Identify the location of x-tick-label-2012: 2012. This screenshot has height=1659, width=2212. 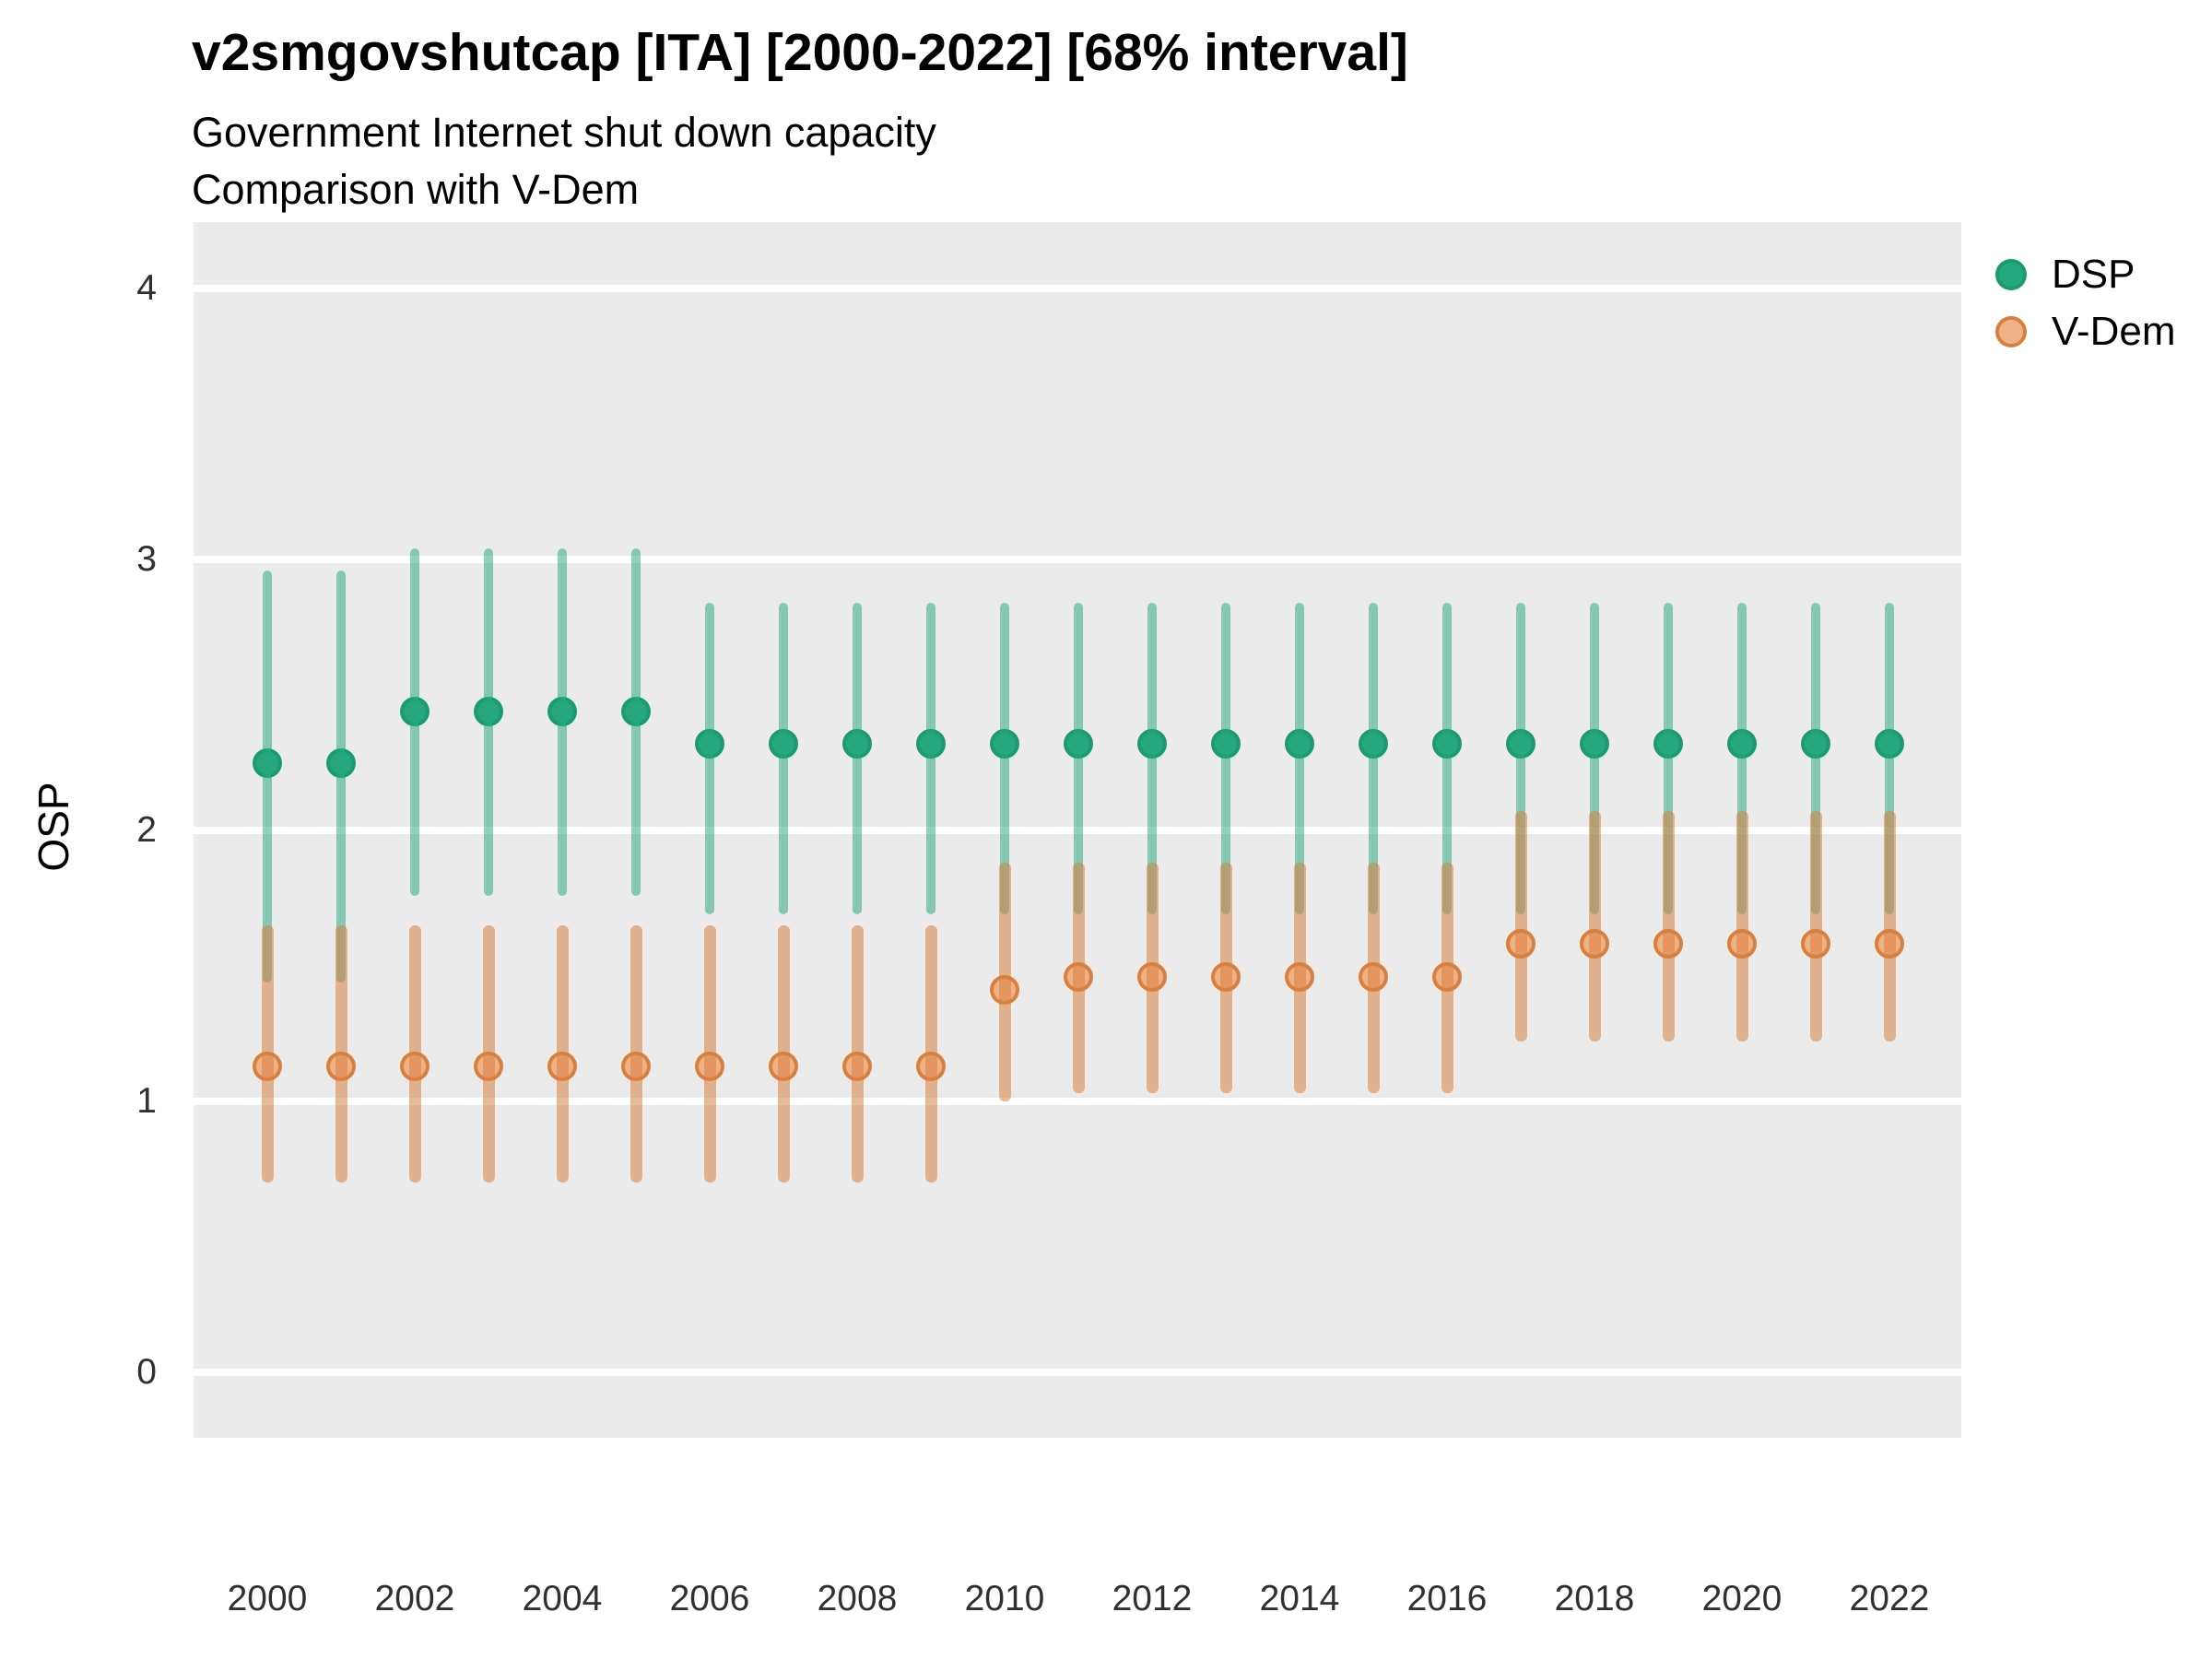
(1152, 1598).